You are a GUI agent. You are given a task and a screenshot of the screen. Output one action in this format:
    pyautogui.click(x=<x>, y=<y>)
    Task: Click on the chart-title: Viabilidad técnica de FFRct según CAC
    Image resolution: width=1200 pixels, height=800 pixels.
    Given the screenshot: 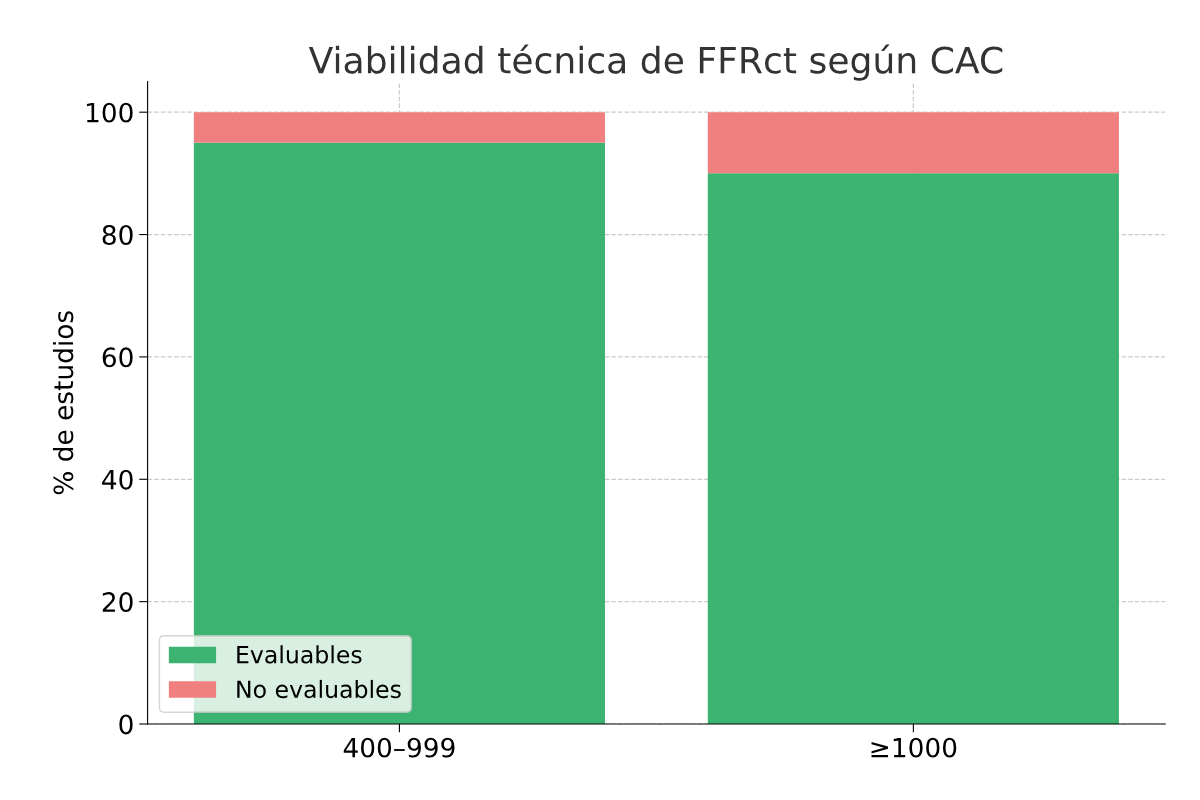 What is the action you would take?
    pyautogui.click(x=655, y=62)
    